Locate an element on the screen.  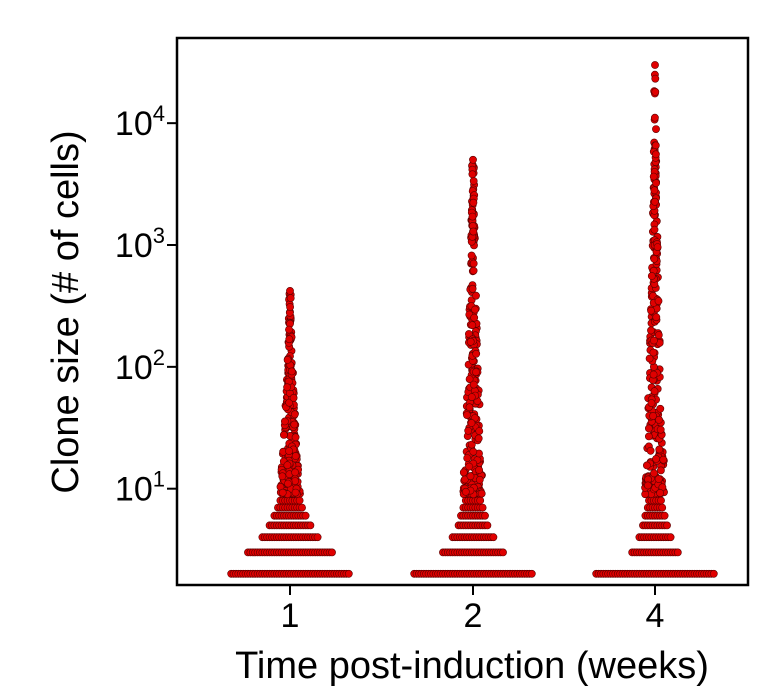
y-tick-exponent: 4 is located at coordinates (159, 113).